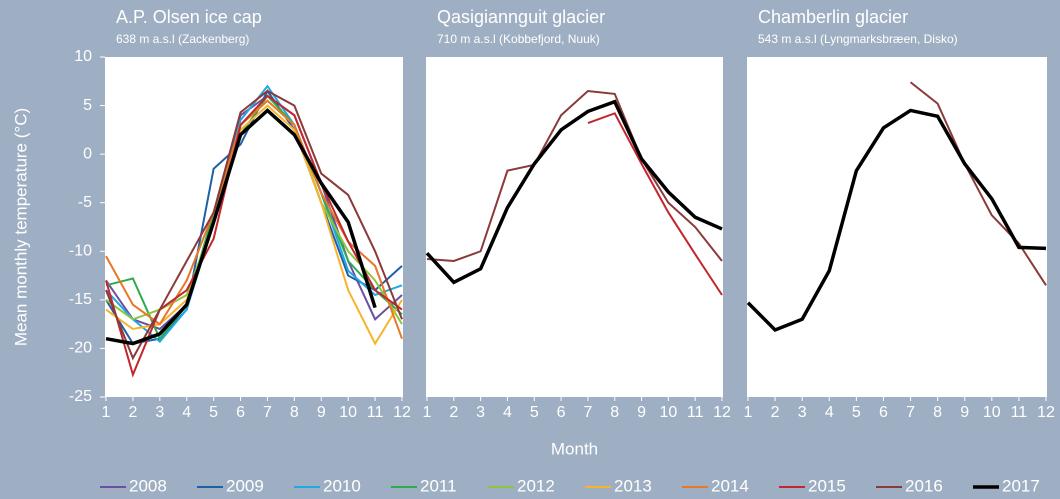  Describe the element at coordinates (1021, 485) in the screenshot. I see `legend-label: 2017` at that location.